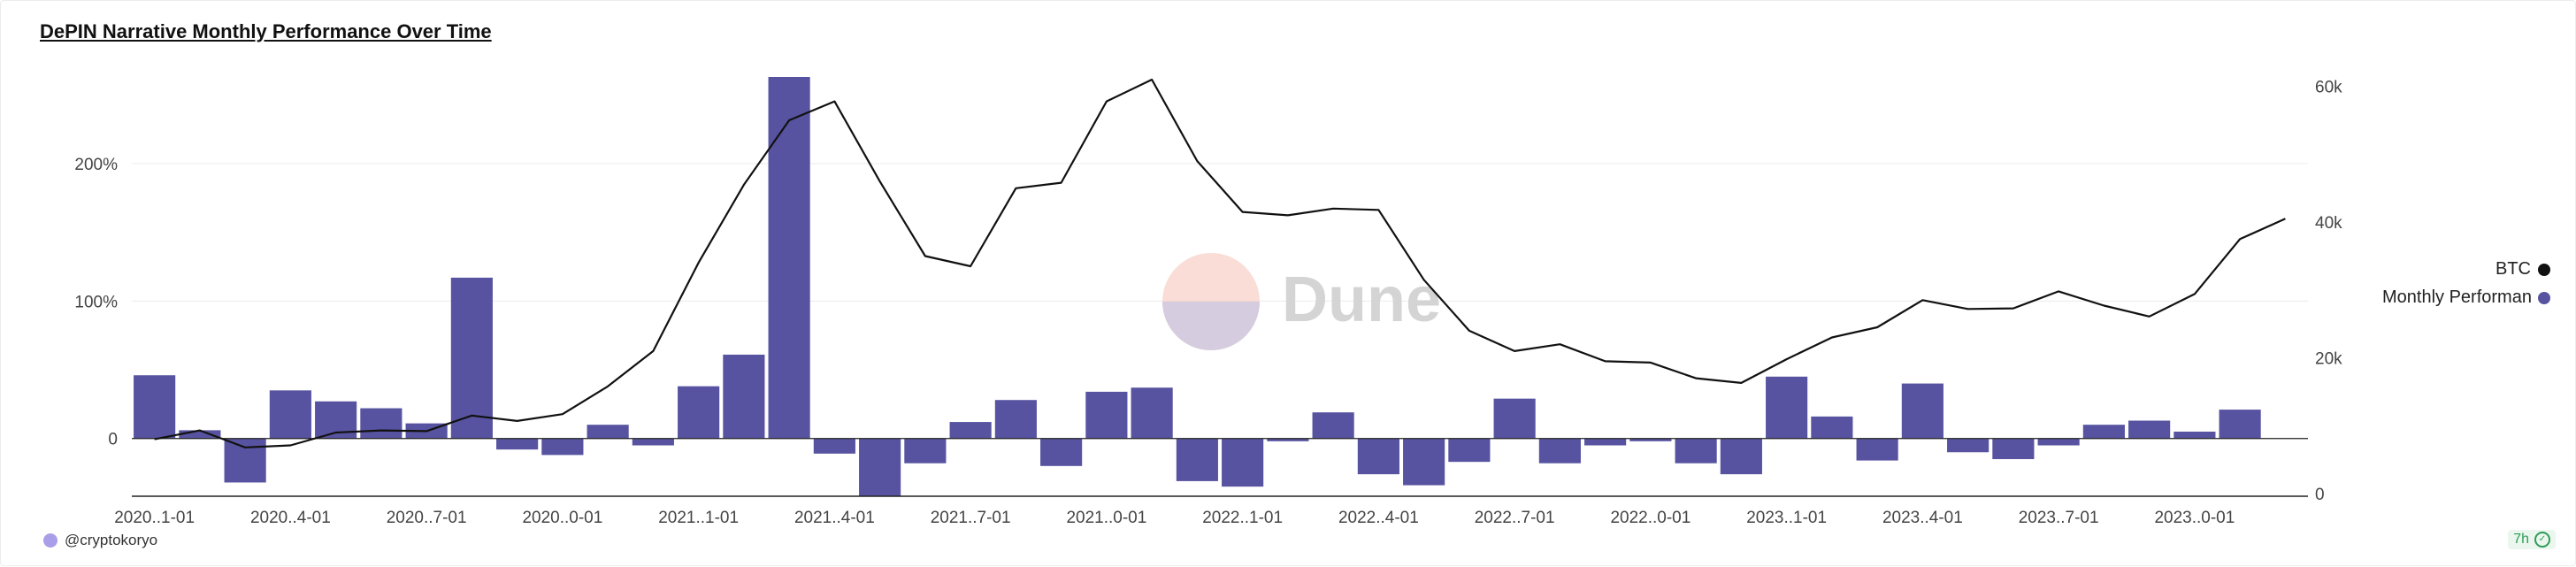 The height and width of the screenshot is (567, 2576). What do you see at coordinates (2328, 88) in the screenshot?
I see `y-right-tick-label: 60k` at bounding box center [2328, 88].